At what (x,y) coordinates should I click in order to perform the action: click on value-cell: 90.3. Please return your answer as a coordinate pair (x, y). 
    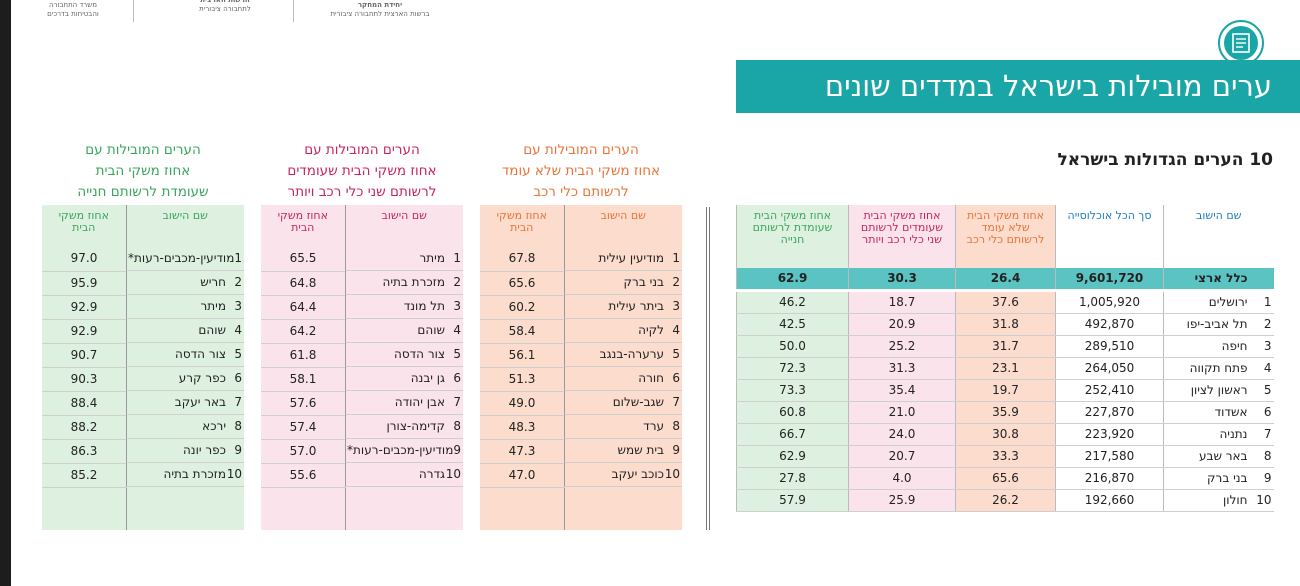
    Looking at the image, I should click on (84, 379).